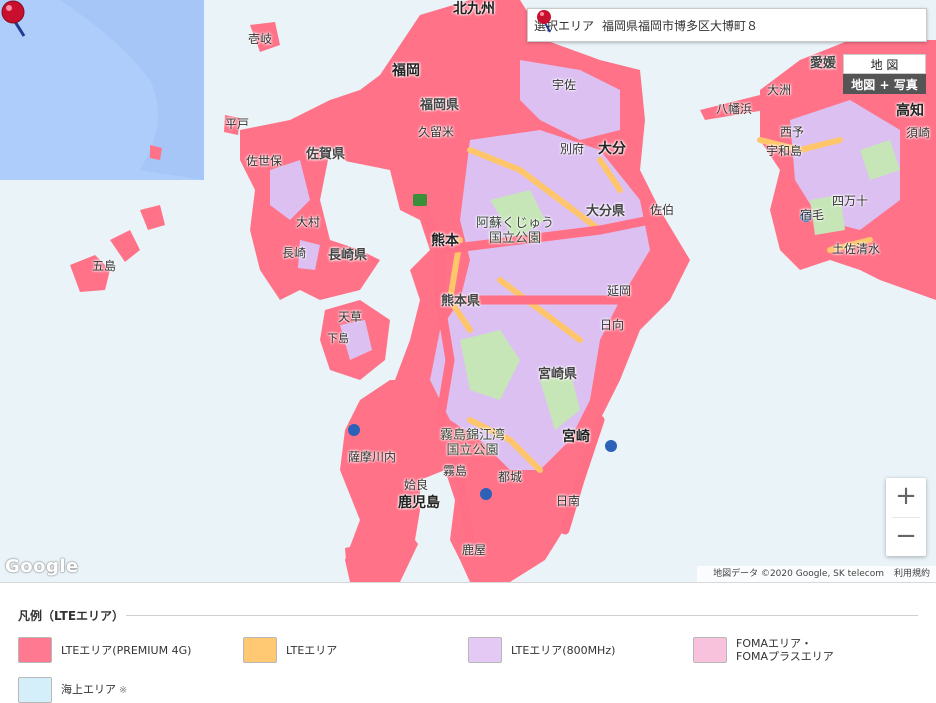  I want to click on selected-area-value: 福岡県福岡市博多区大博町８, so click(680, 25).